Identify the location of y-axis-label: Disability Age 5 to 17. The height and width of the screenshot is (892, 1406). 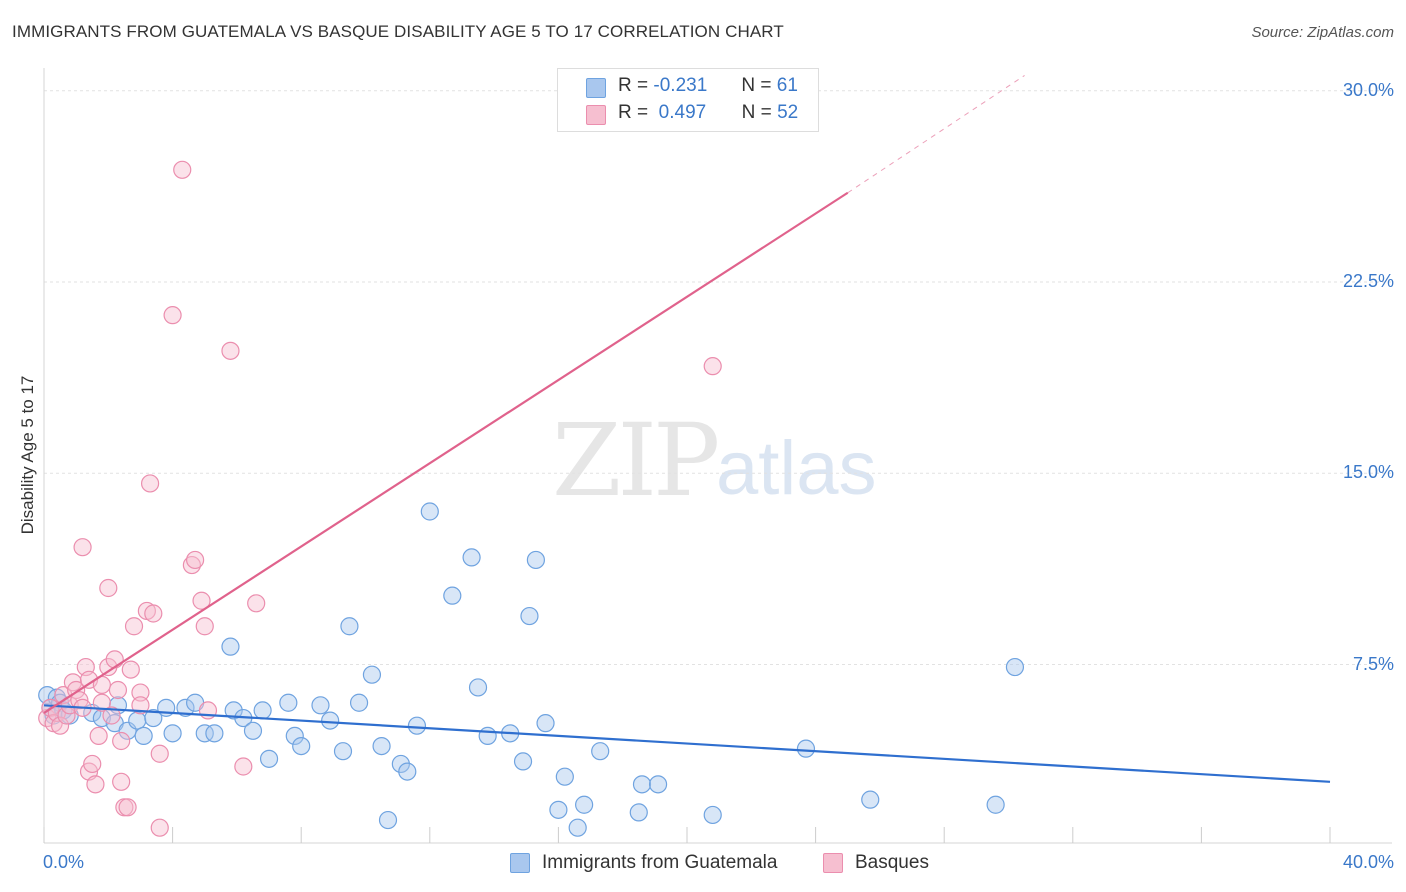
(27, 455).